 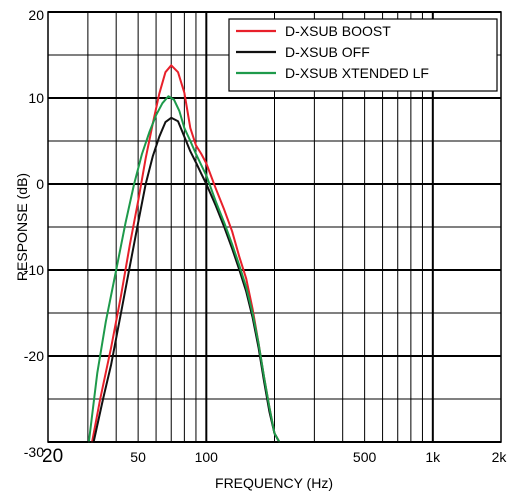 I want to click on x-axis-label: FREQUENCY (Hz), so click(x=274, y=483).